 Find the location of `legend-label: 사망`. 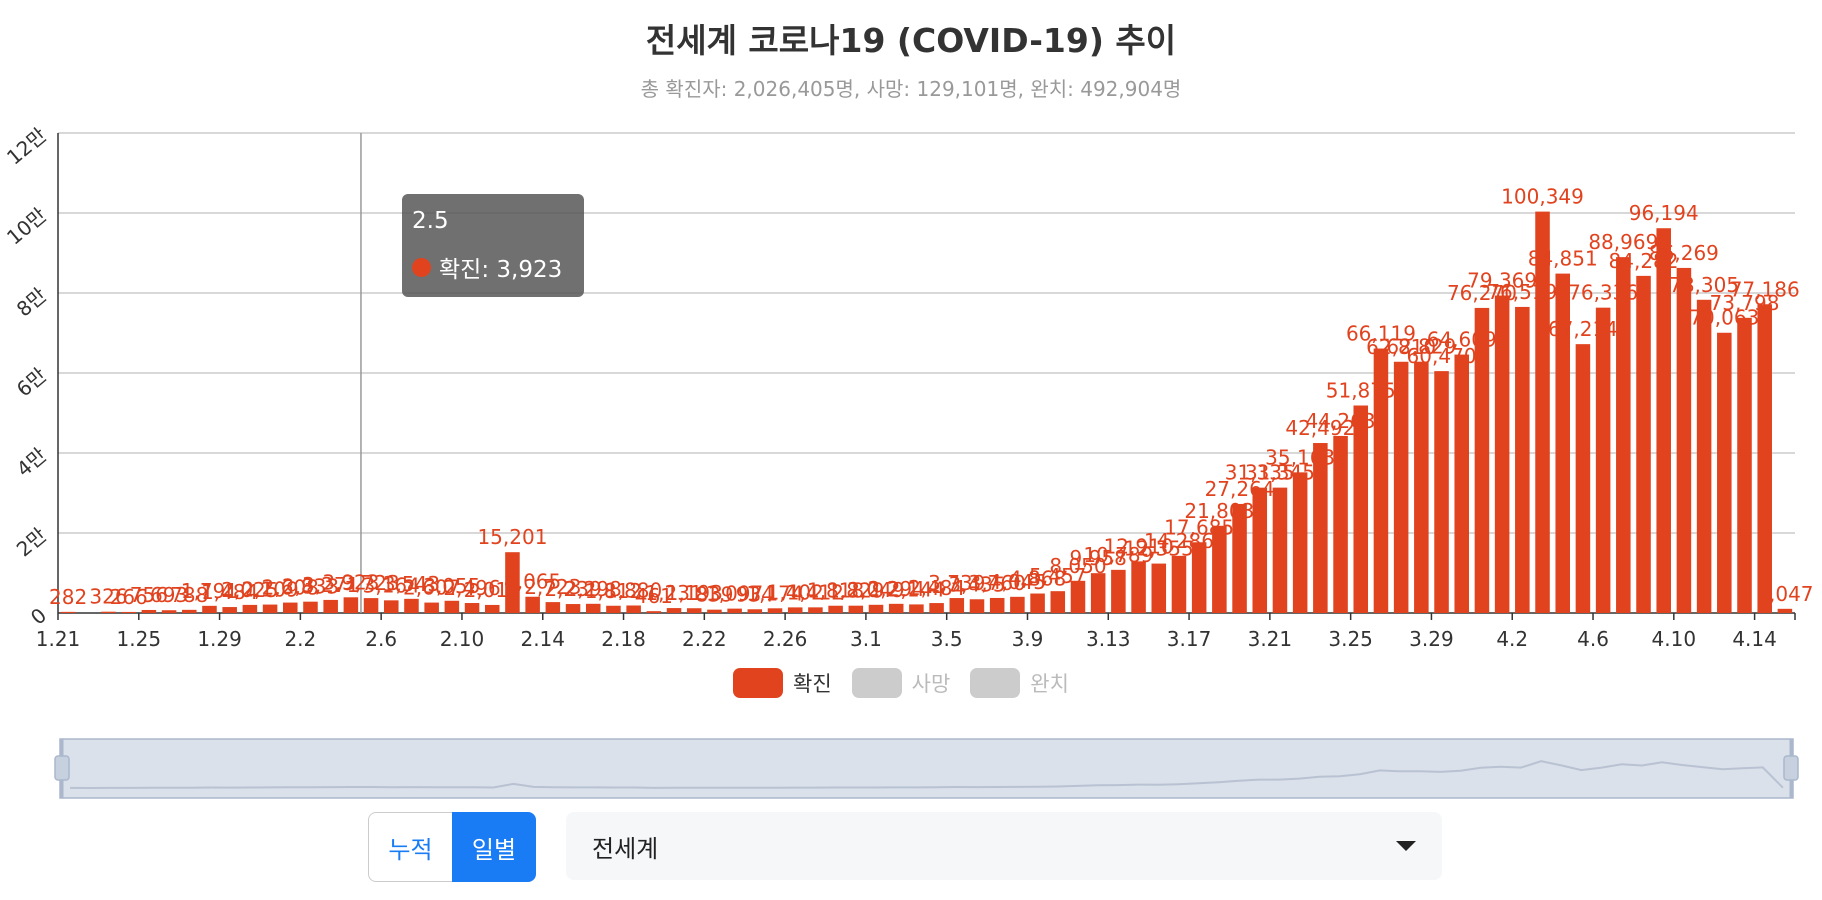

legend-label: 사망 is located at coordinates (931, 684).